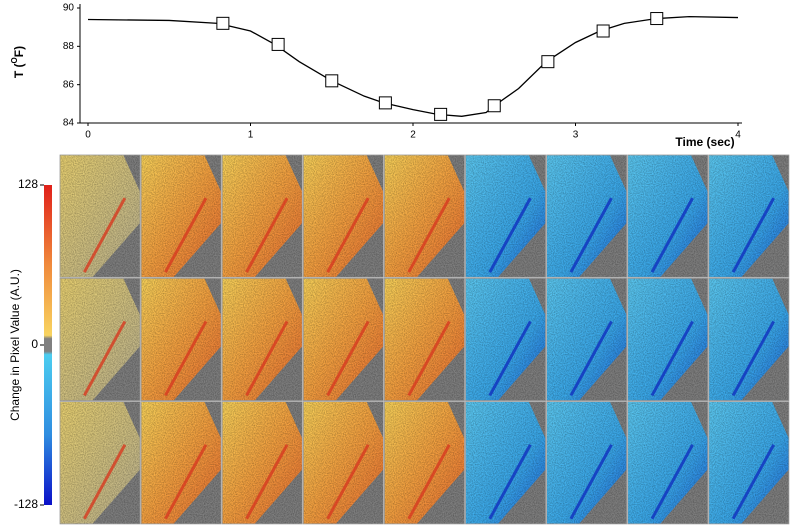 Image resolution: width=800 pixels, height=531 pixels. What do you see at coordinates (576, 135) in the screenshot?
I see `x-tick-label: 3` at bounding box center [576, 135].